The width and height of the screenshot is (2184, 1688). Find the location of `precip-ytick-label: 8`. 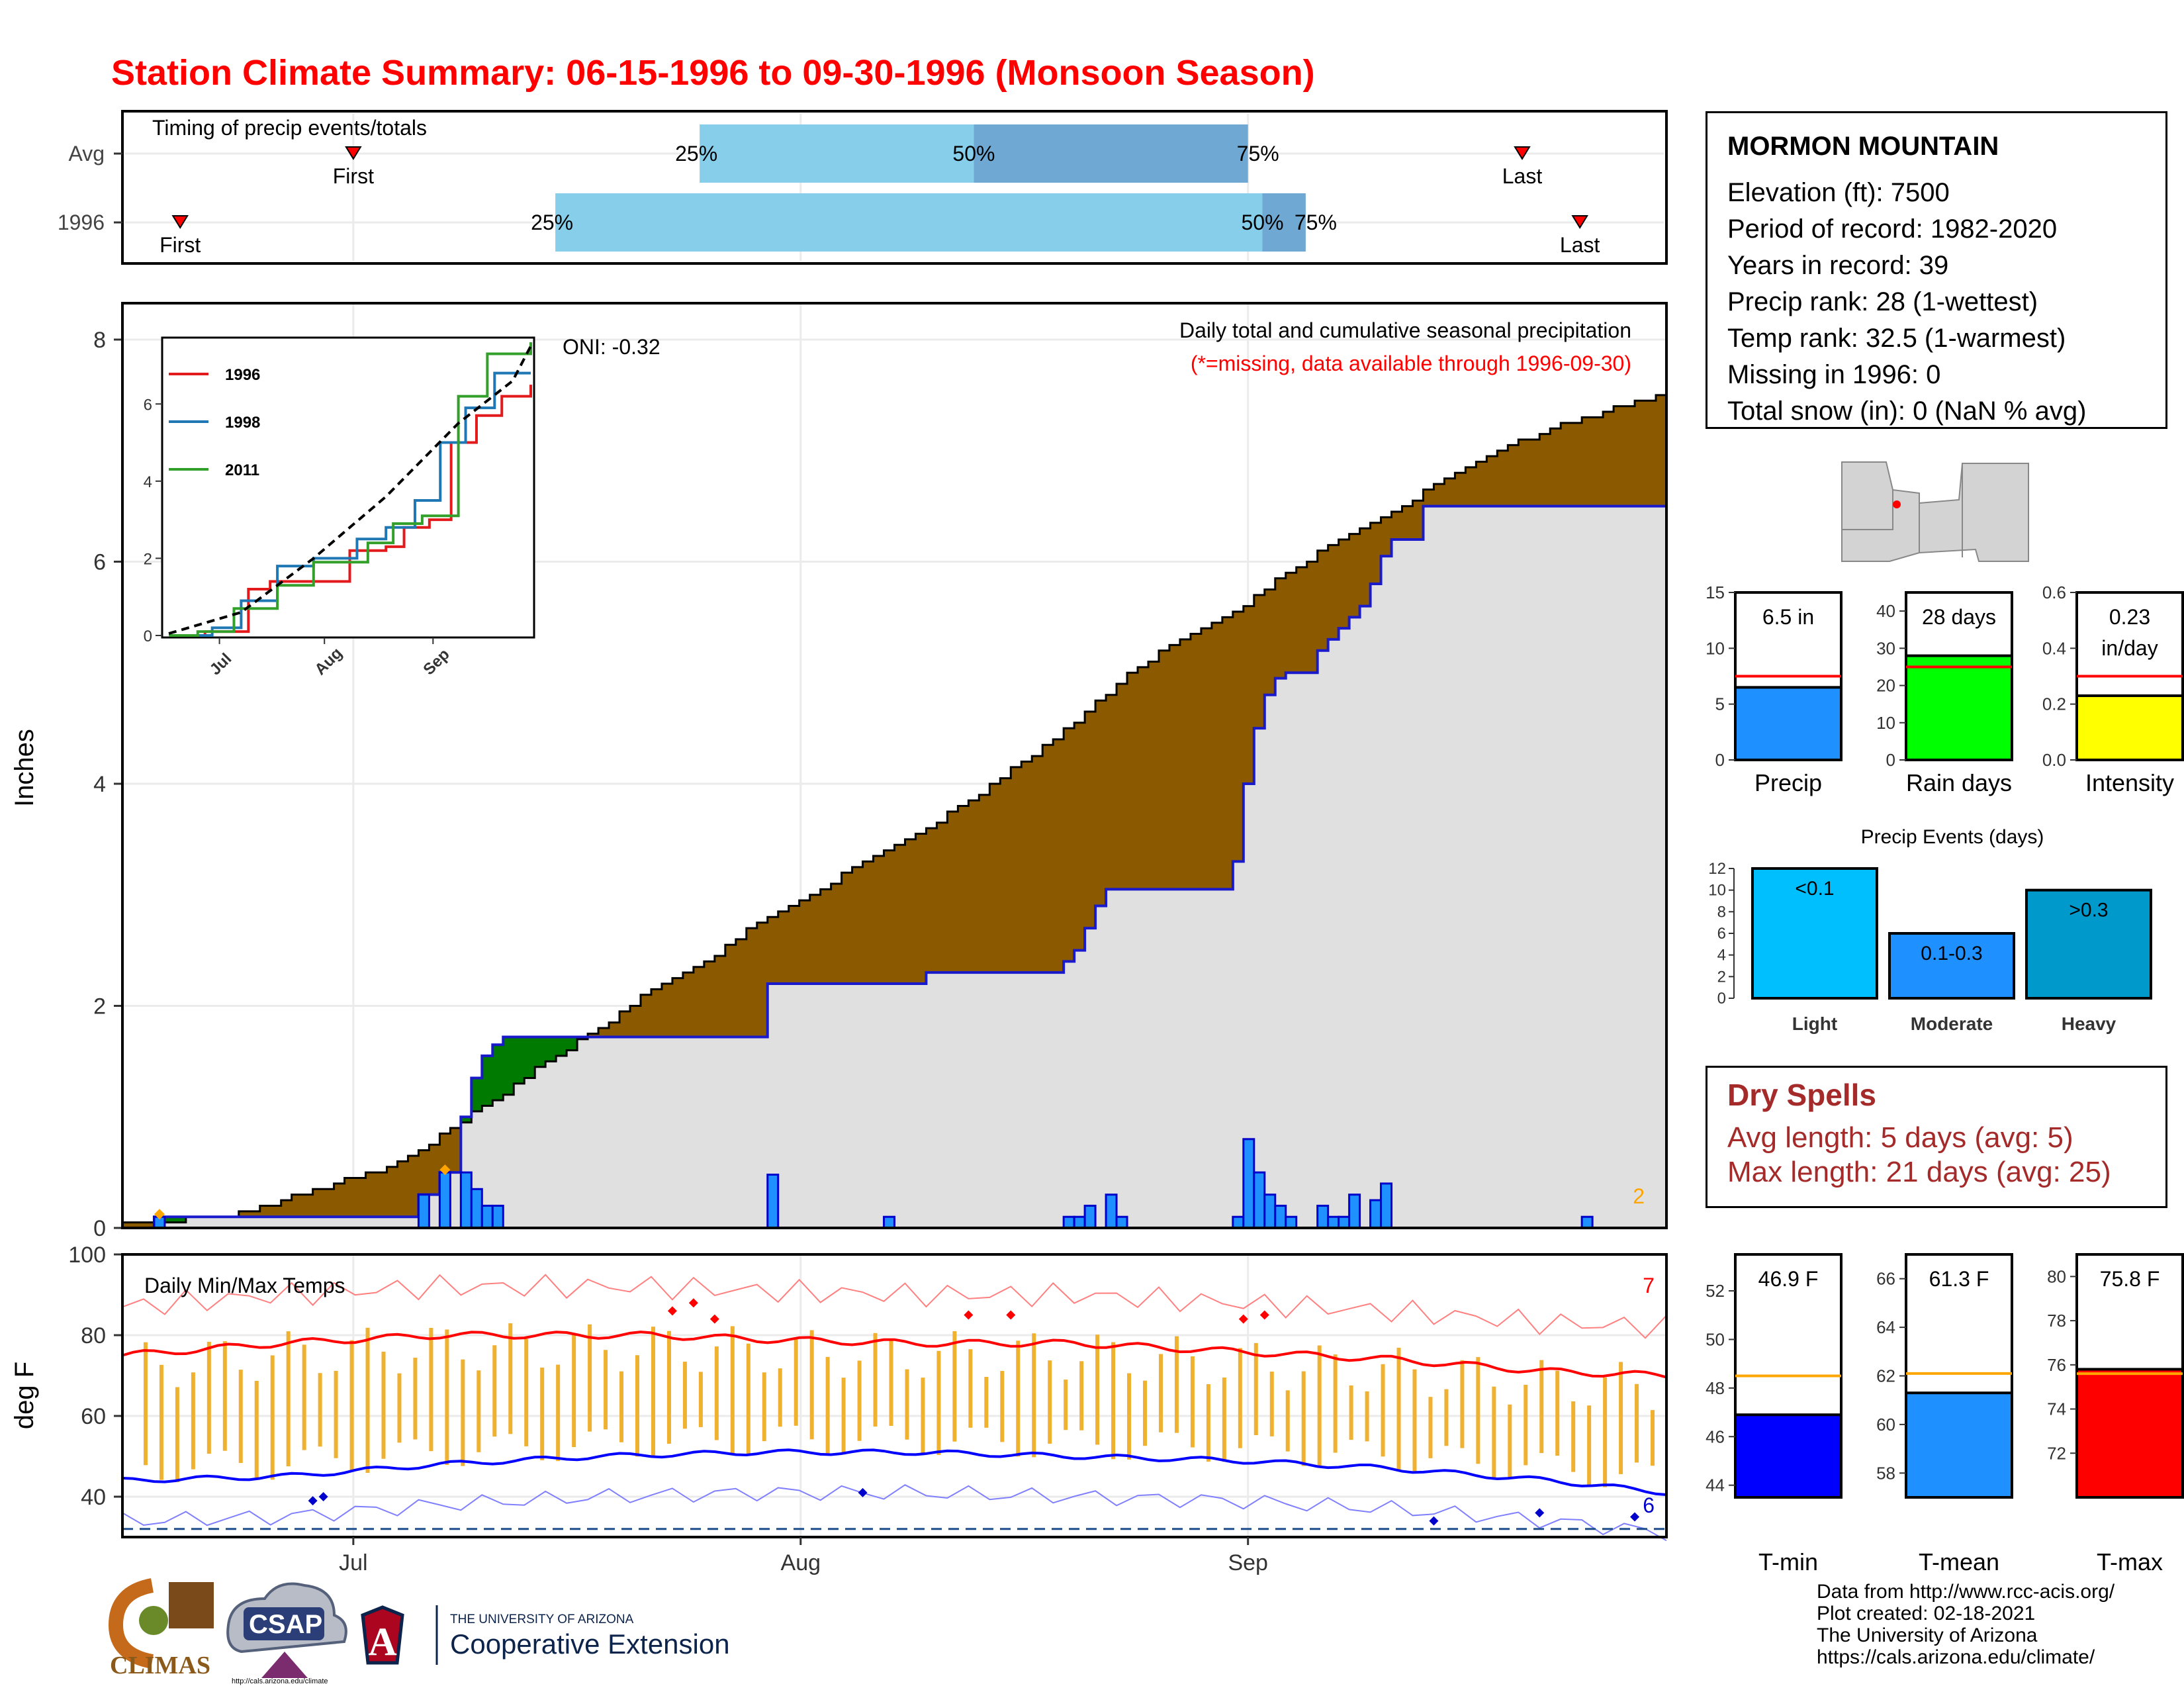

precip-ytick-label: 8 is located at coordinates (100, 341).